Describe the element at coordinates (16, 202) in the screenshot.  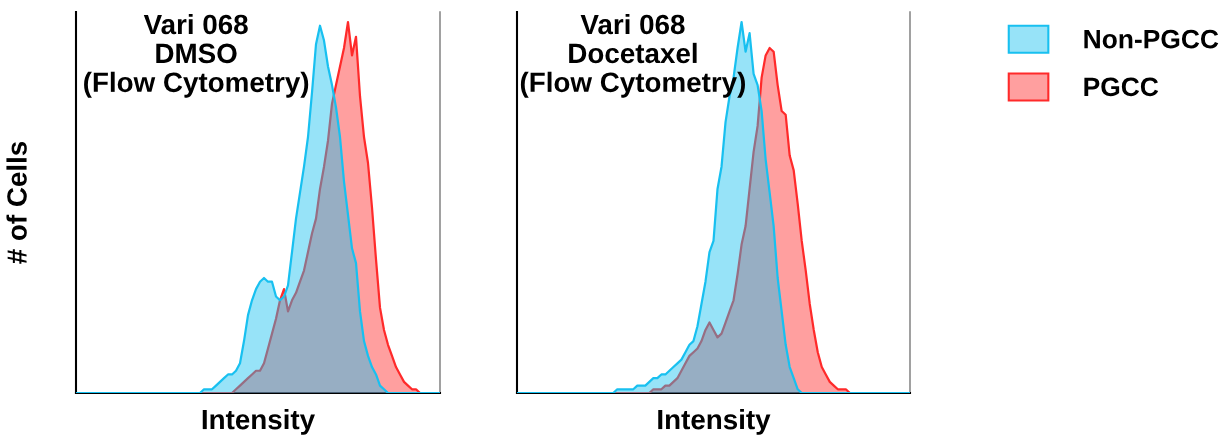
I see `y-axis-title: # of Cells` at that location.